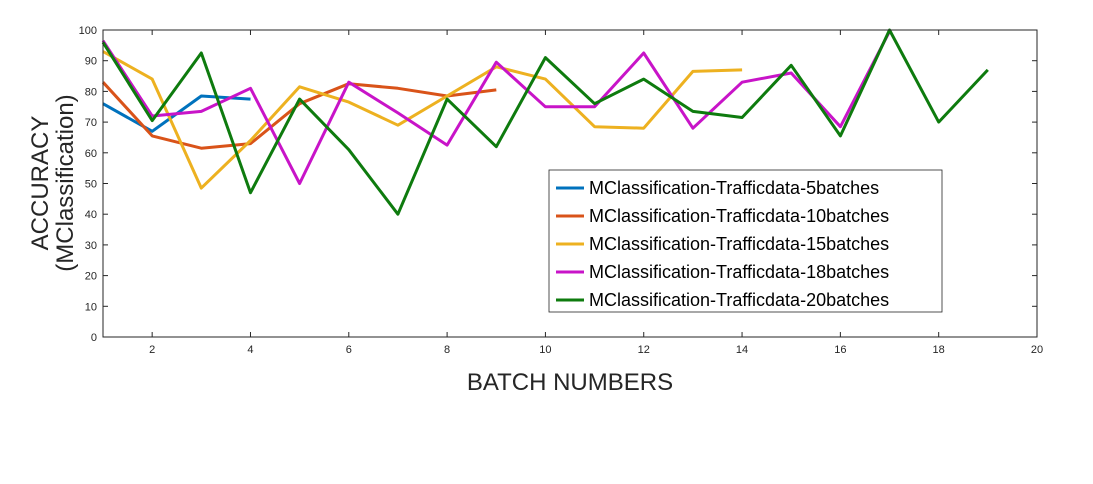  I want to click on y-tick-label: 30, so click(91, 246).